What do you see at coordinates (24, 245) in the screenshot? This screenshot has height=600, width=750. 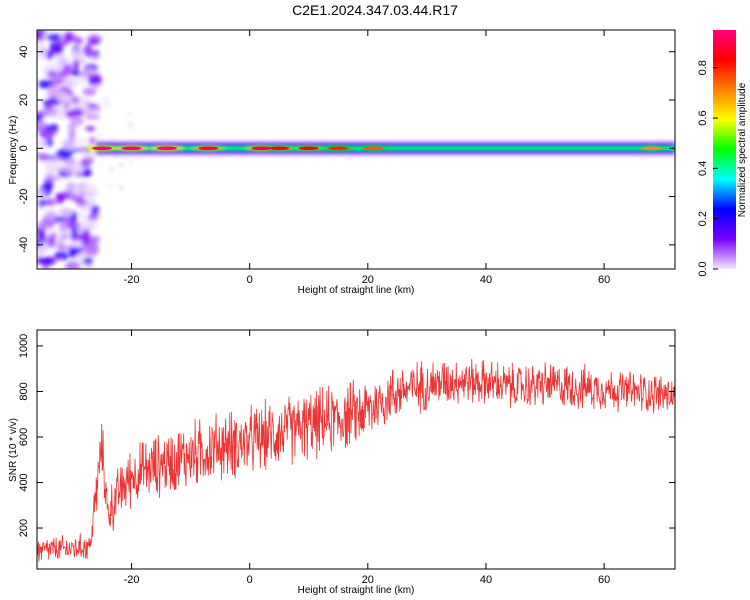 I see `y-tick-label: -40` at bounding box center [24, 245].